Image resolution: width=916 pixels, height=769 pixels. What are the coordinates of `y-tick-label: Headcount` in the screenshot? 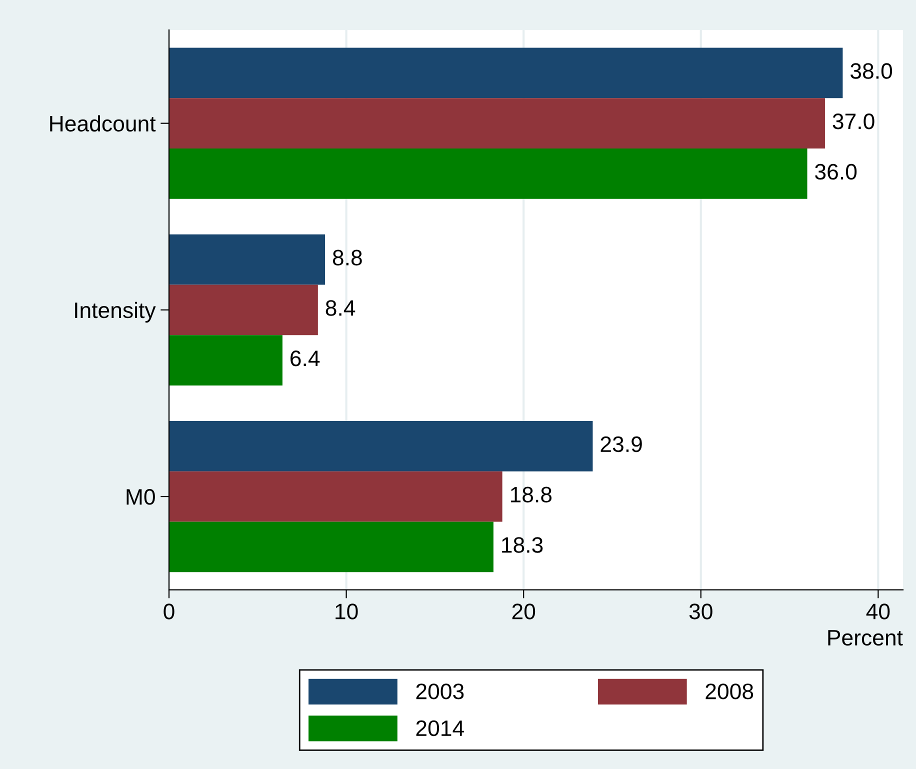 It's located at (103, 123).